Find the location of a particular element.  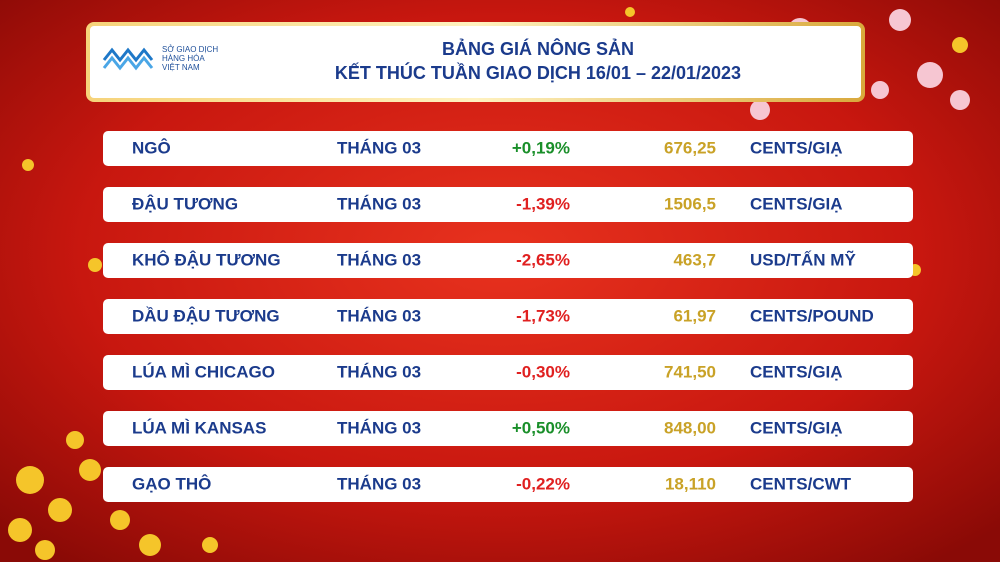

unit: CENTS/POUND is located at coordinates (812, 315).